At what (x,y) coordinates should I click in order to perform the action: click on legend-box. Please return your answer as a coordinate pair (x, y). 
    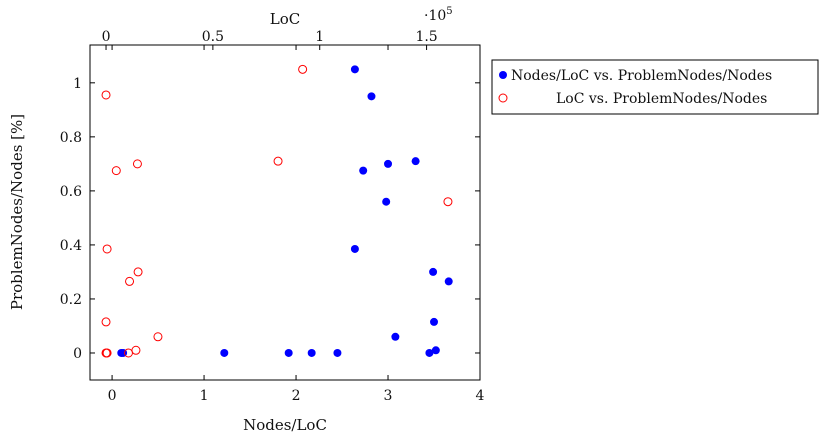
    Looking at the image, I should click on (655, 87).